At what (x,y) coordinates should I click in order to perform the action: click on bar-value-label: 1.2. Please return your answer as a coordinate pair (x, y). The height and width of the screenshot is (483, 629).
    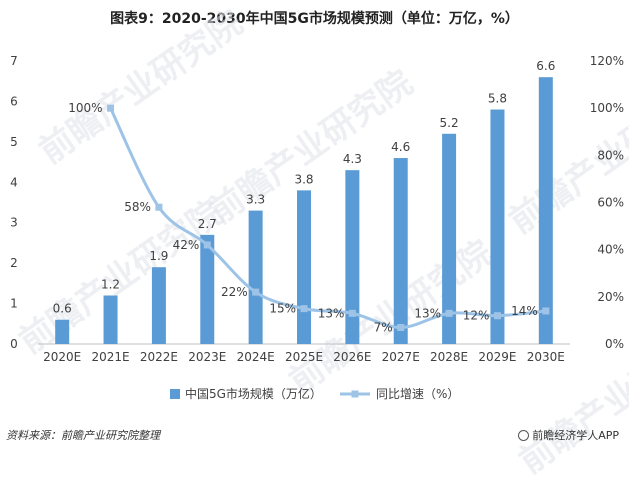
    Looking at the image, I should click on (110, 284).